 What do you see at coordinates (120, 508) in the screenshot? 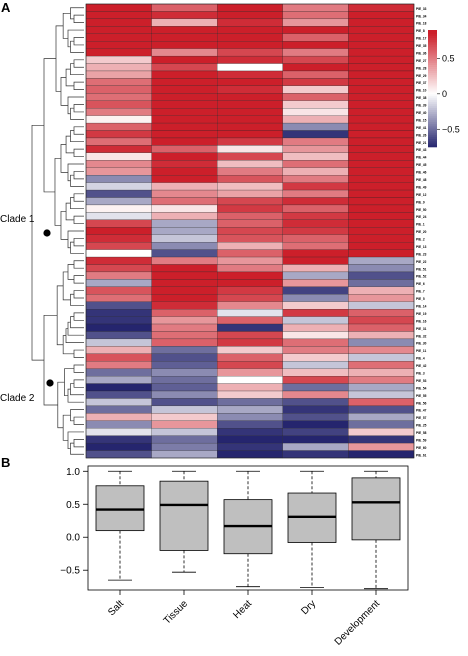
I see `box-salt` at bounding box center [120, 508].